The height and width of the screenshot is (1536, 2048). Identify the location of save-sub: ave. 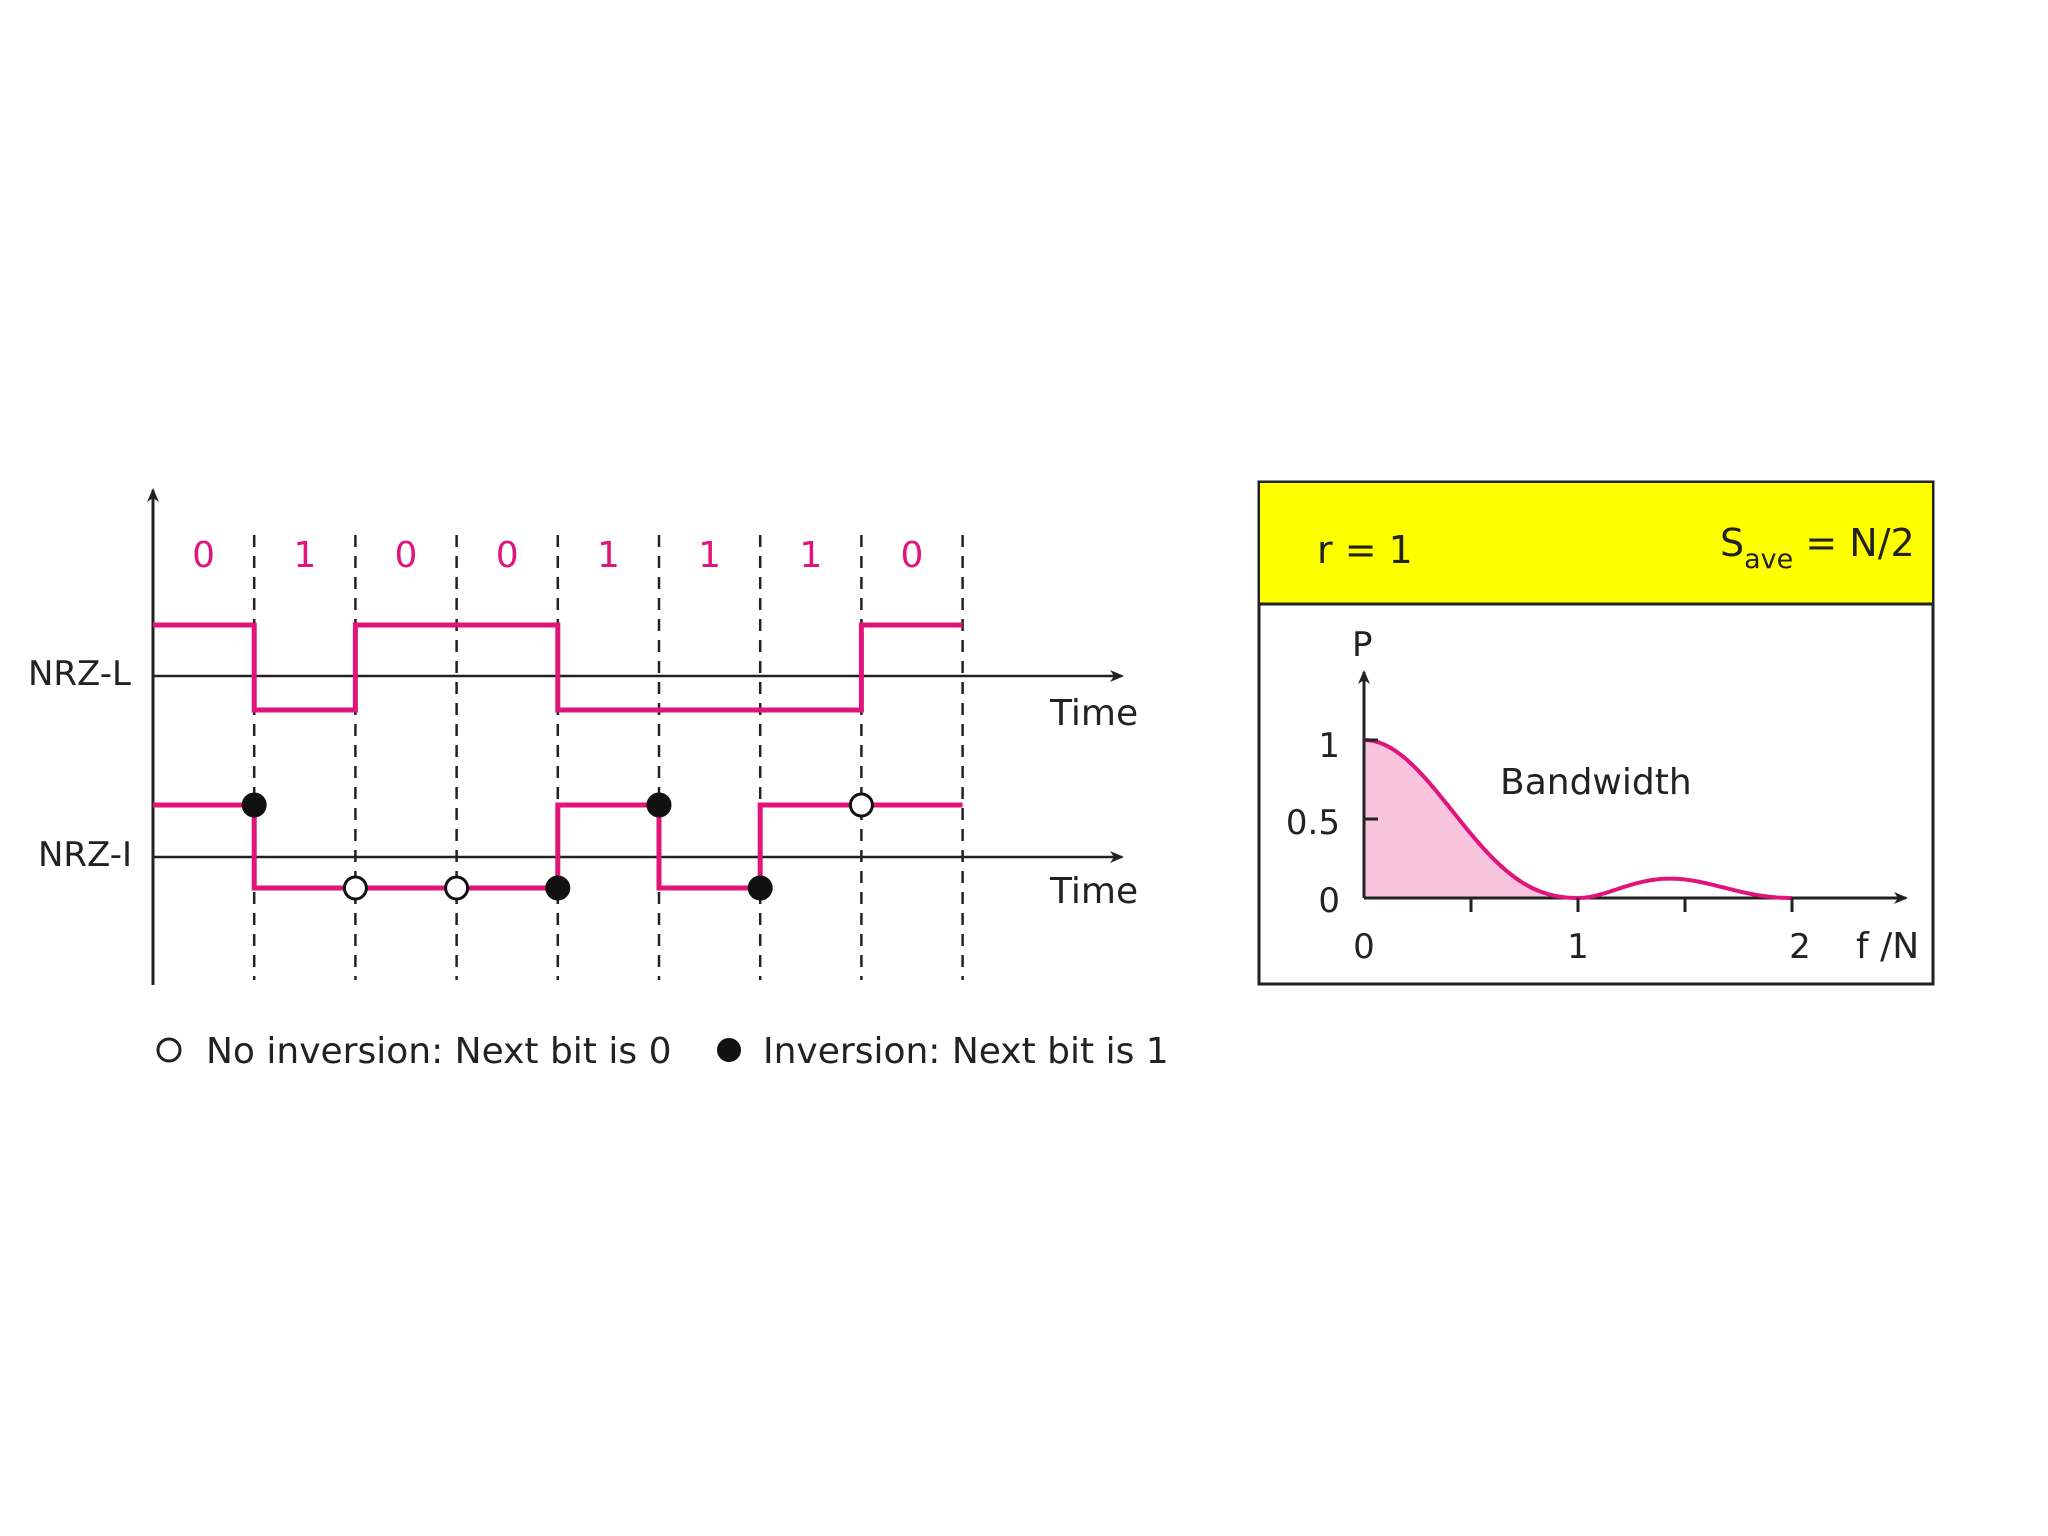
(1768, 559).